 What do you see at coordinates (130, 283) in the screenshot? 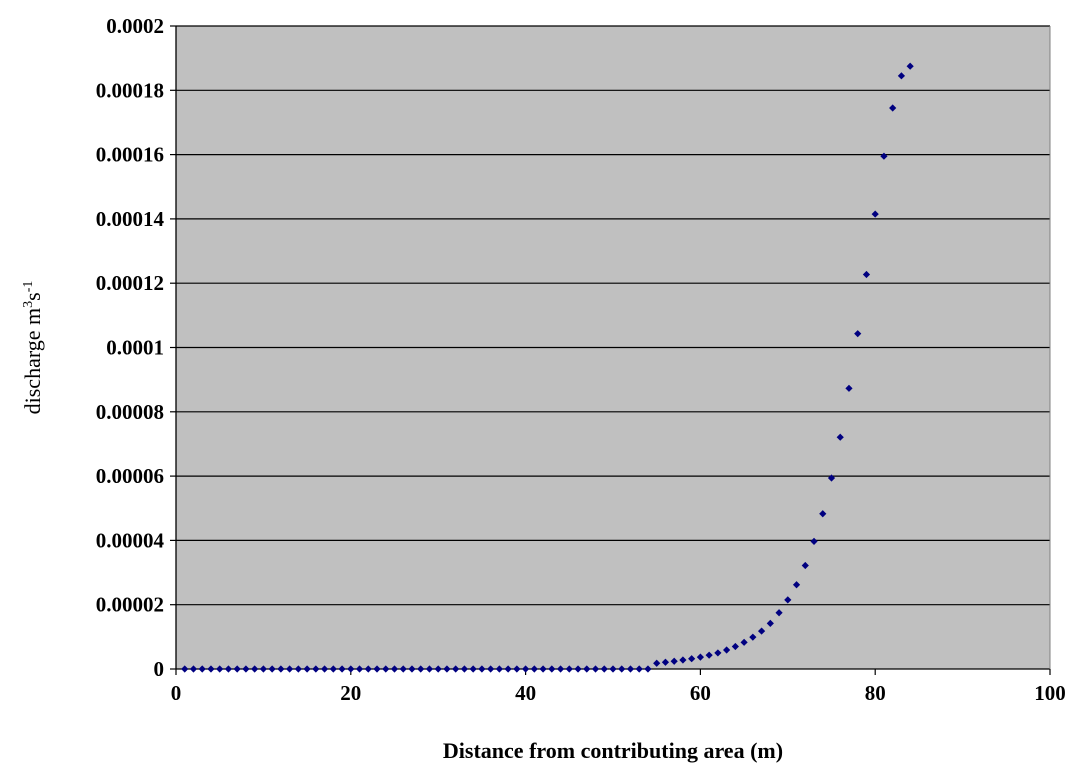
I see `y-tick-label: 0.00012` at bounding box center [130, 283].